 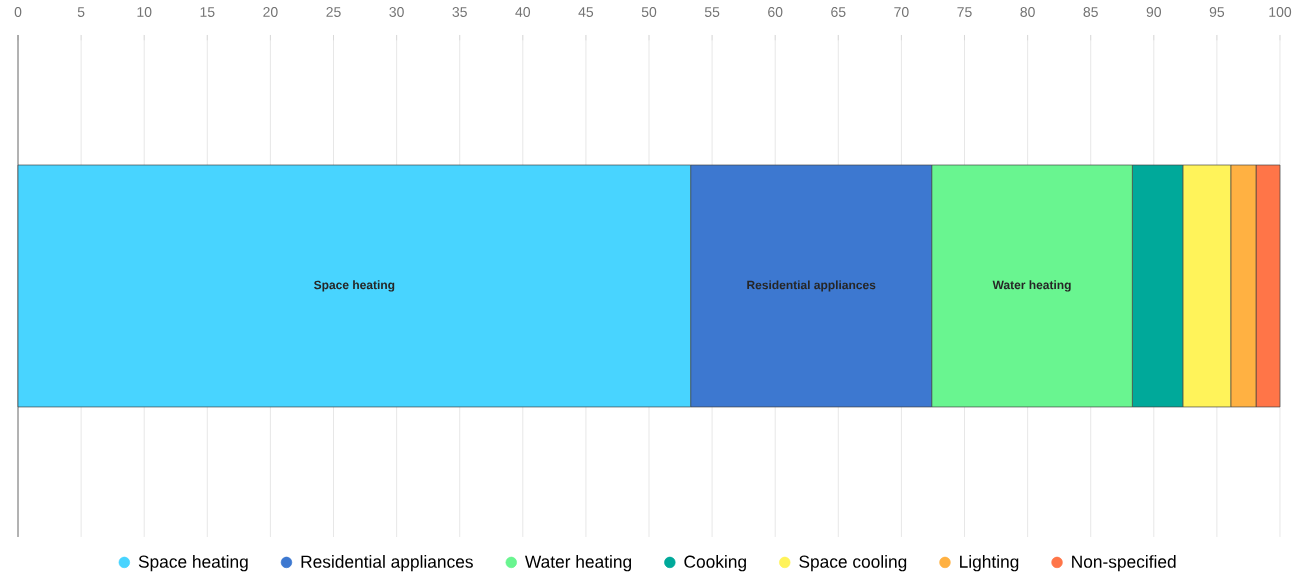 What do you see at coordinates (811, 286) in the screenshot?
I see `text: Residential appliances` at bounding box center [811, 286].